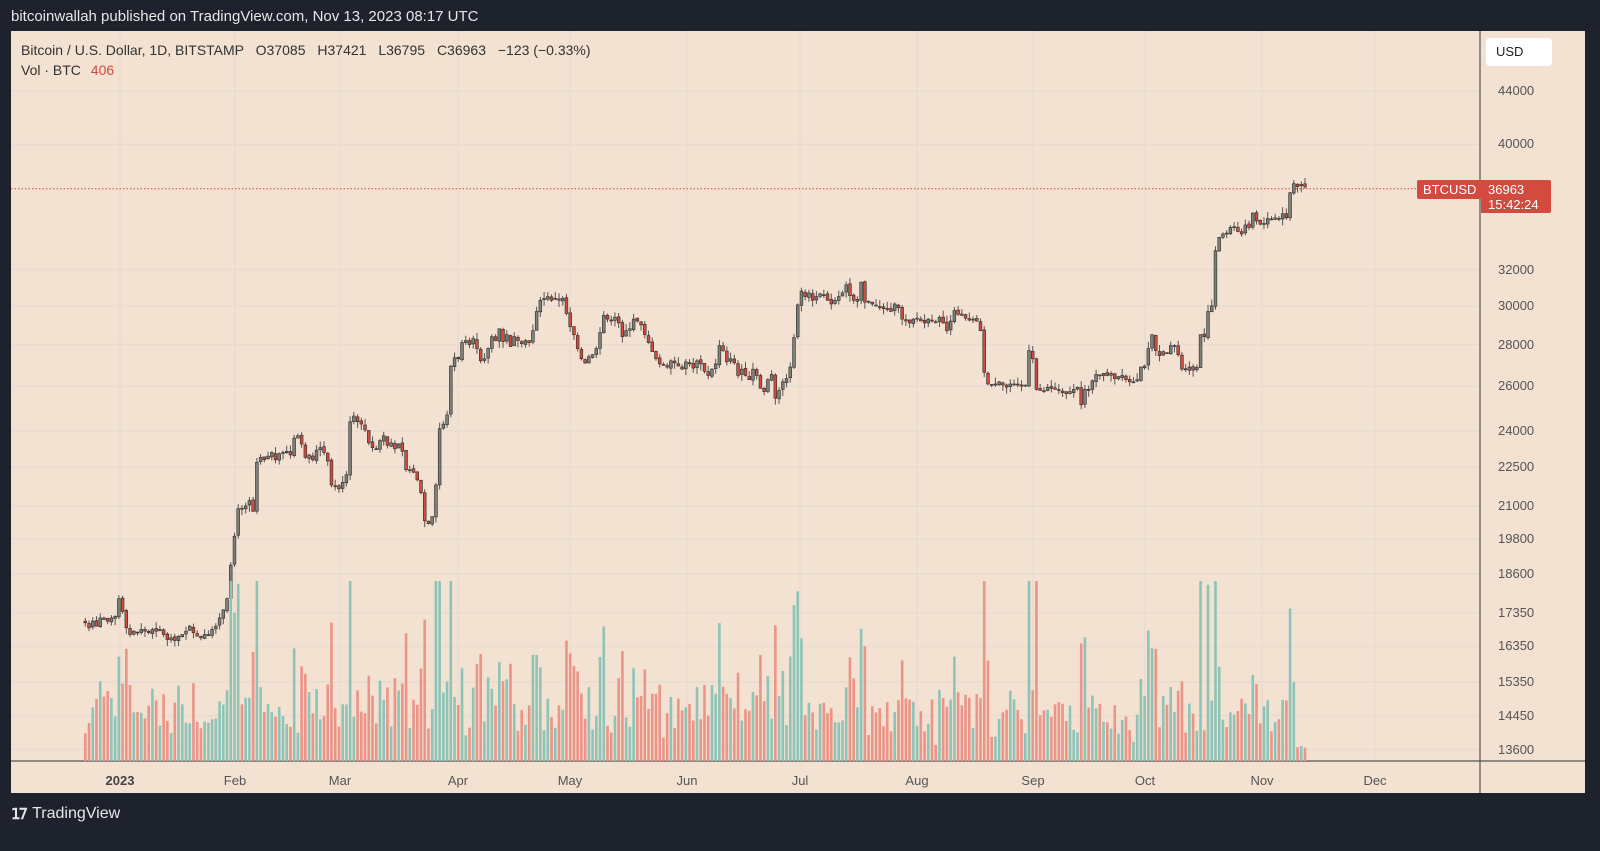 This screenshot has height=851, width=1600. I want to click on tradingview-logo: 𝟣𝟩 TradingView, so click(65, 814).